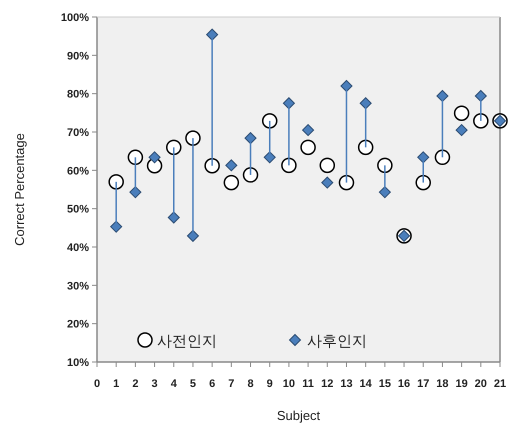 This screenshot has height=428, width=512. I want to click on x-tick-label: 20, so click(480, 384).